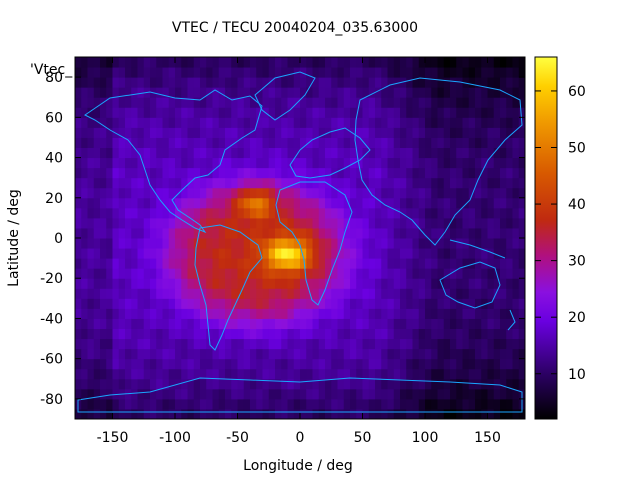 This screenshot has height=480, width=640. Describe the element at coordinates (487, 438) in the screenshot. I see `x-tick-label: 150` at that location.